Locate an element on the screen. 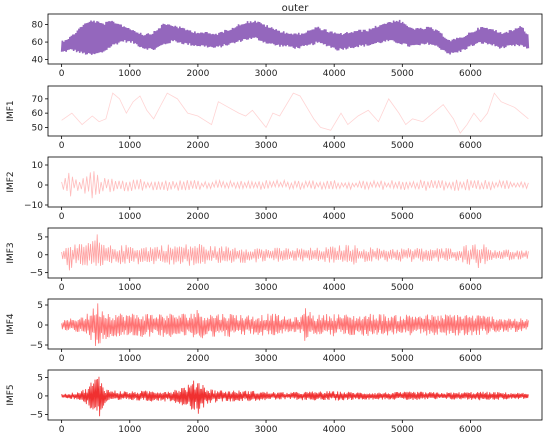 Image resolution: width=550 pixels, height=437 pixels. y-axis-label: IMF4 is located at coordinates (11, 324).